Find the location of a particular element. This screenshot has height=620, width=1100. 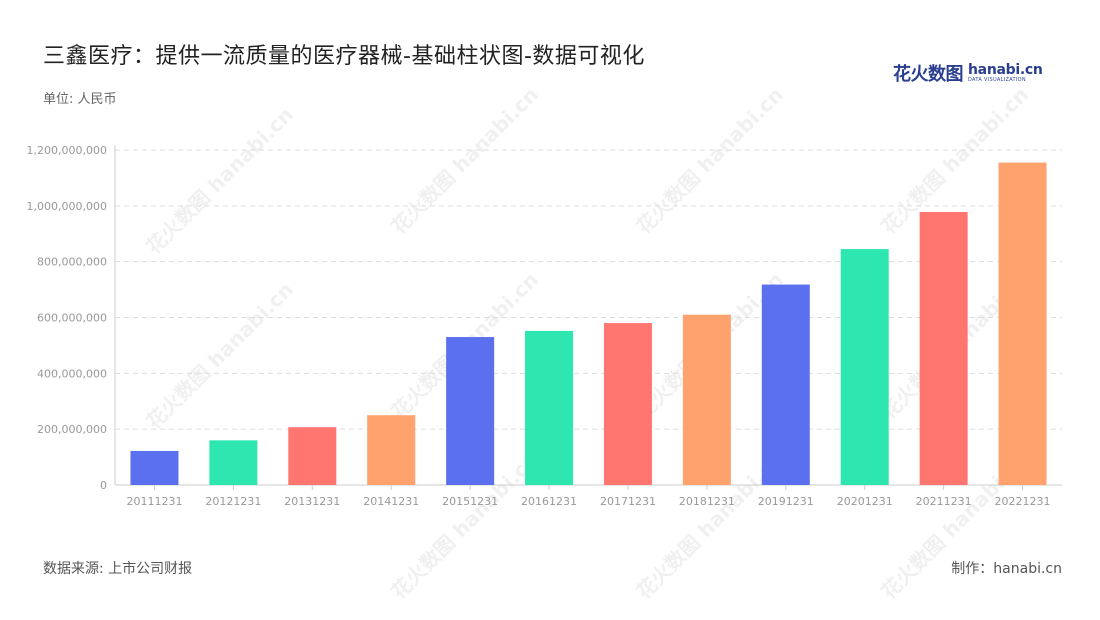

logo-subtext: DATA VISUALIZATION is located at coordinates (997, 80).